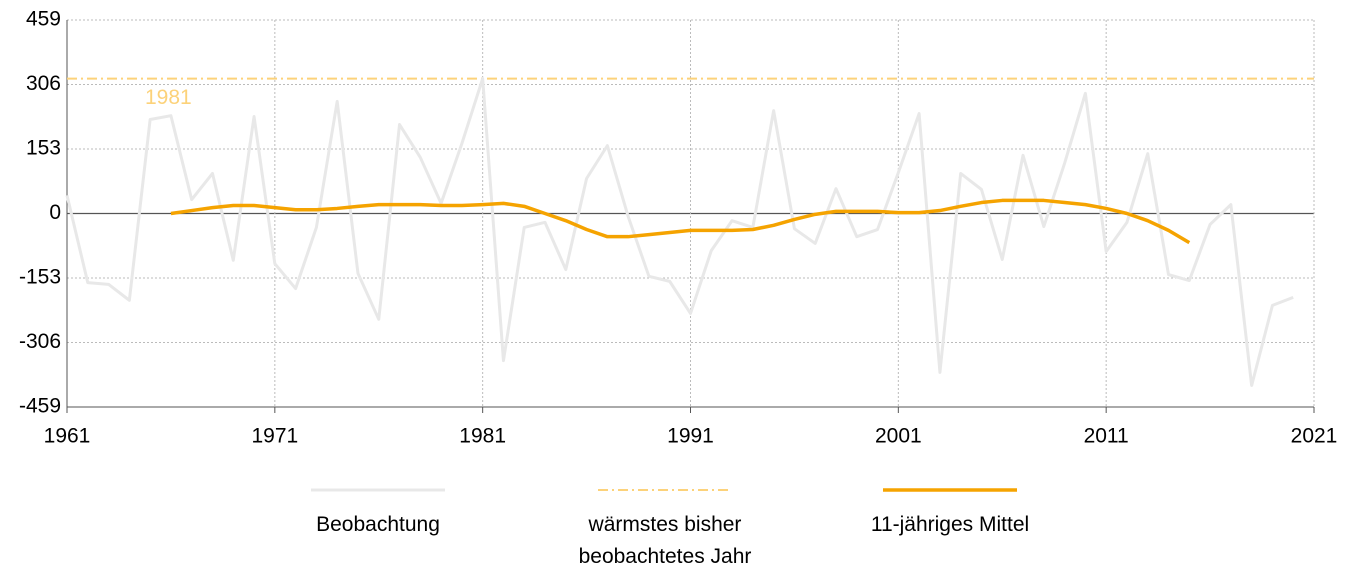  I want to click on legend-item: wärmstes bisher beobachtetes Jahr, so click(665, 540).